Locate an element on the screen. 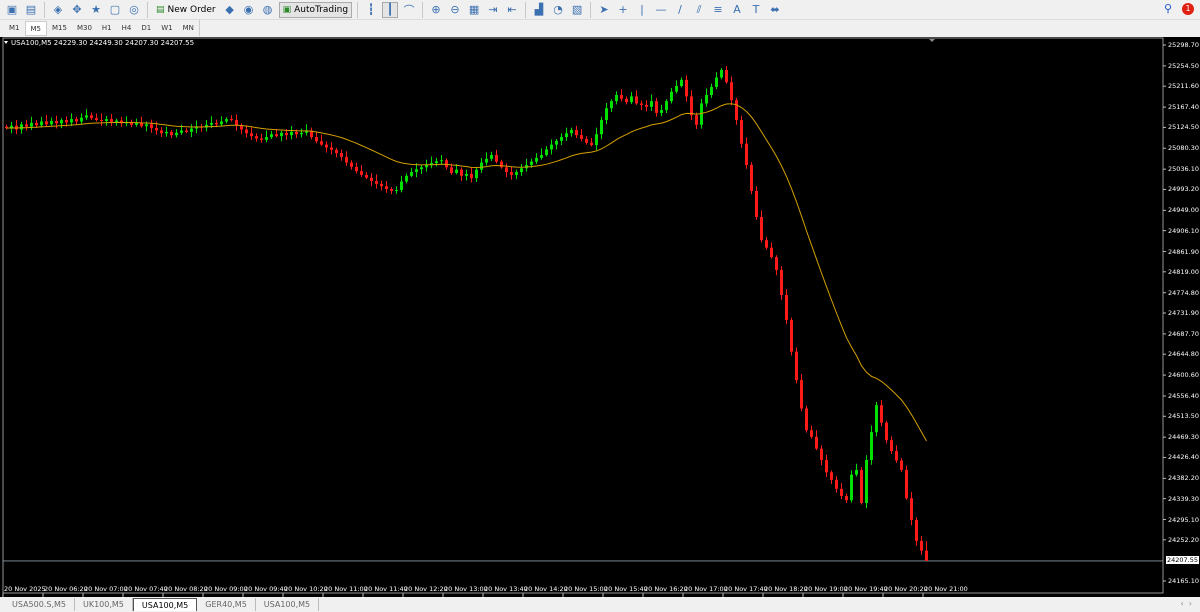 The image size is (1200, 612). chart-shift-marker is located at coordinates (932, 40).